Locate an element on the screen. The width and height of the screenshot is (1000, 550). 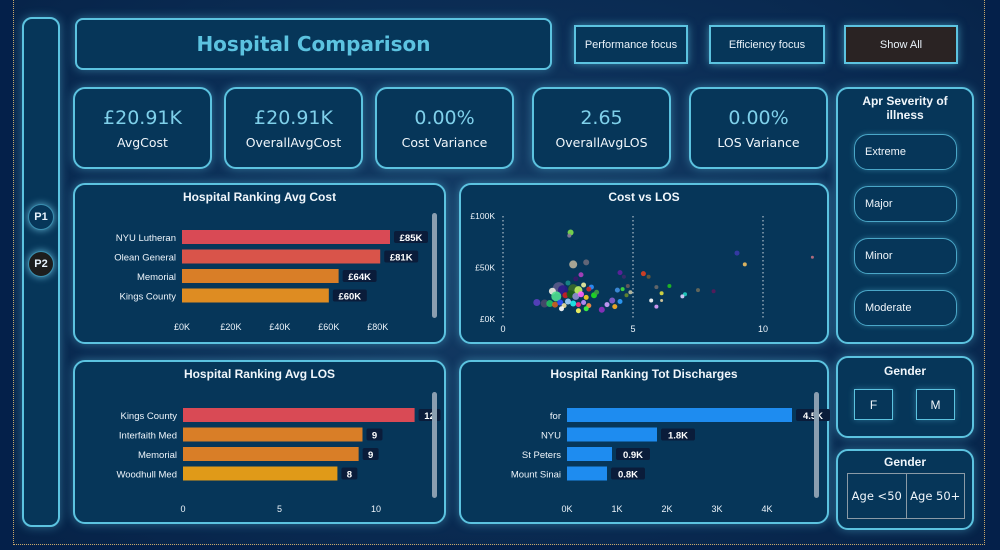
severity-option-extreme: Extreme is located at coordinates (905, 152).